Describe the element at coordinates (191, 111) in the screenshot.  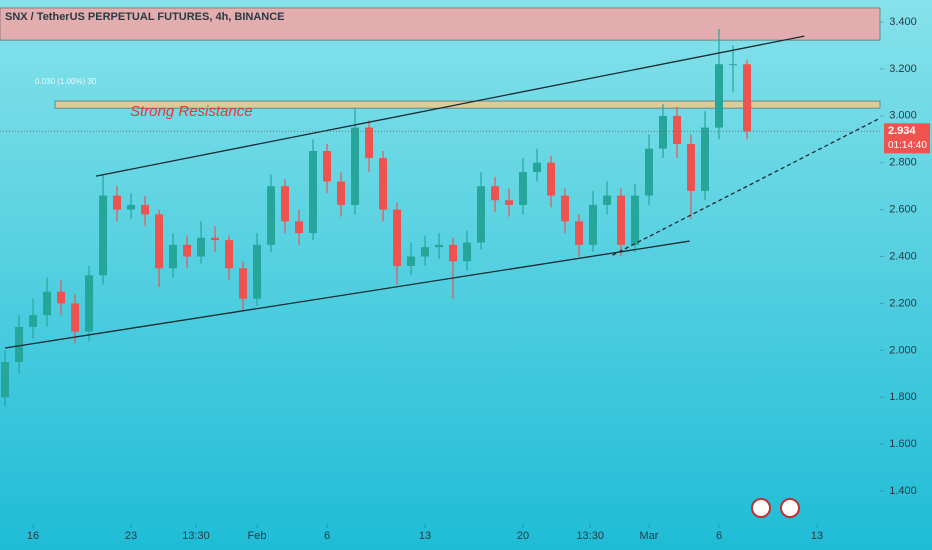
I see `zone-annotation: Strong Resistance` at that location.